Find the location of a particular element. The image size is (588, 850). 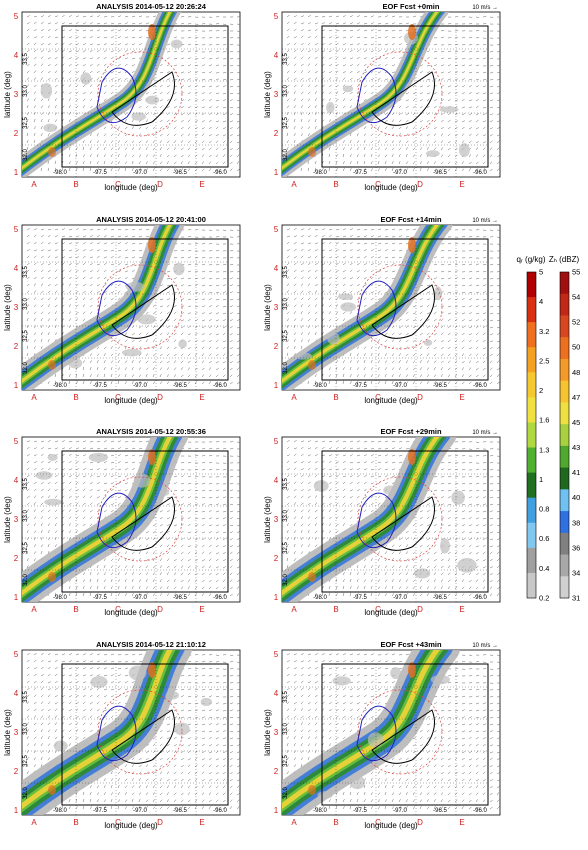

wind-vectors is located at coordinates (393, 93).